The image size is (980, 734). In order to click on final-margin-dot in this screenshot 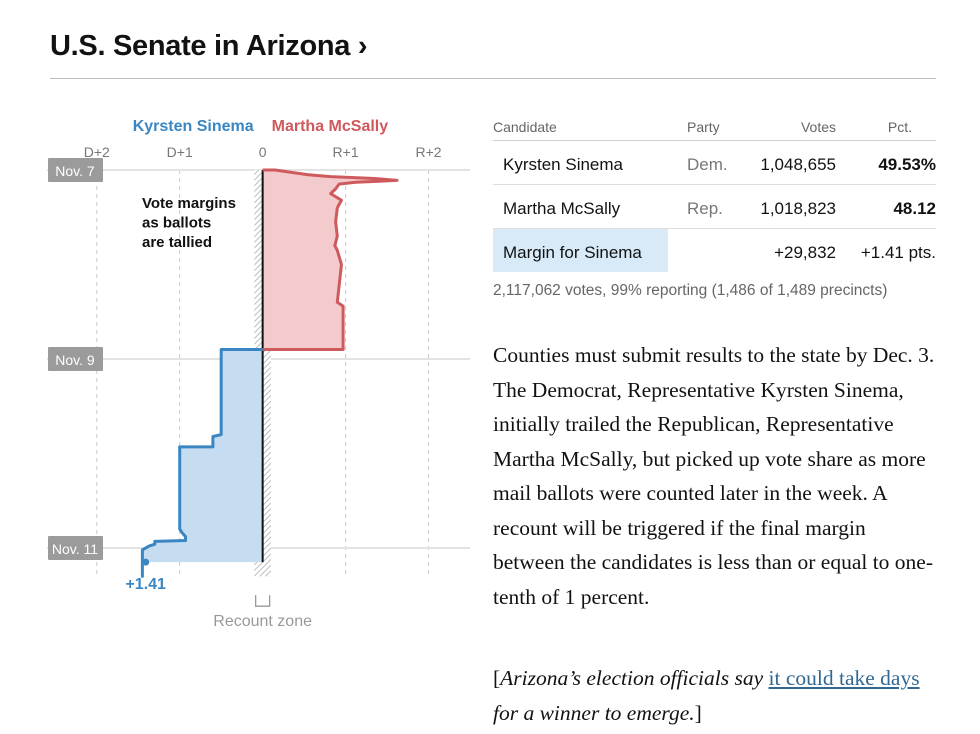, I will do `click(146, 562)`.